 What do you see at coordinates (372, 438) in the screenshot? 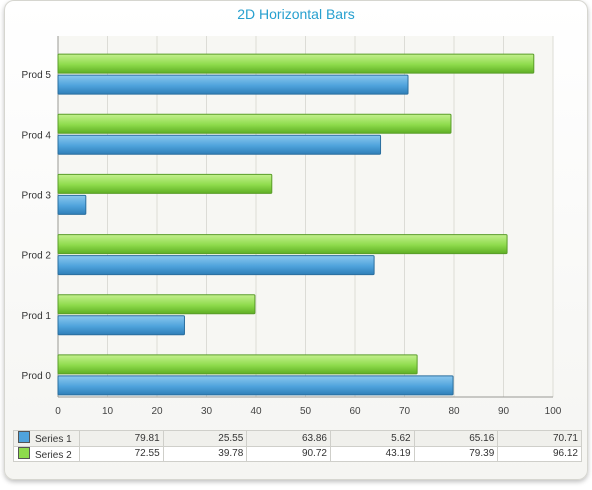
I see `table-cell: 5.62` at bounding box center [372, 438].